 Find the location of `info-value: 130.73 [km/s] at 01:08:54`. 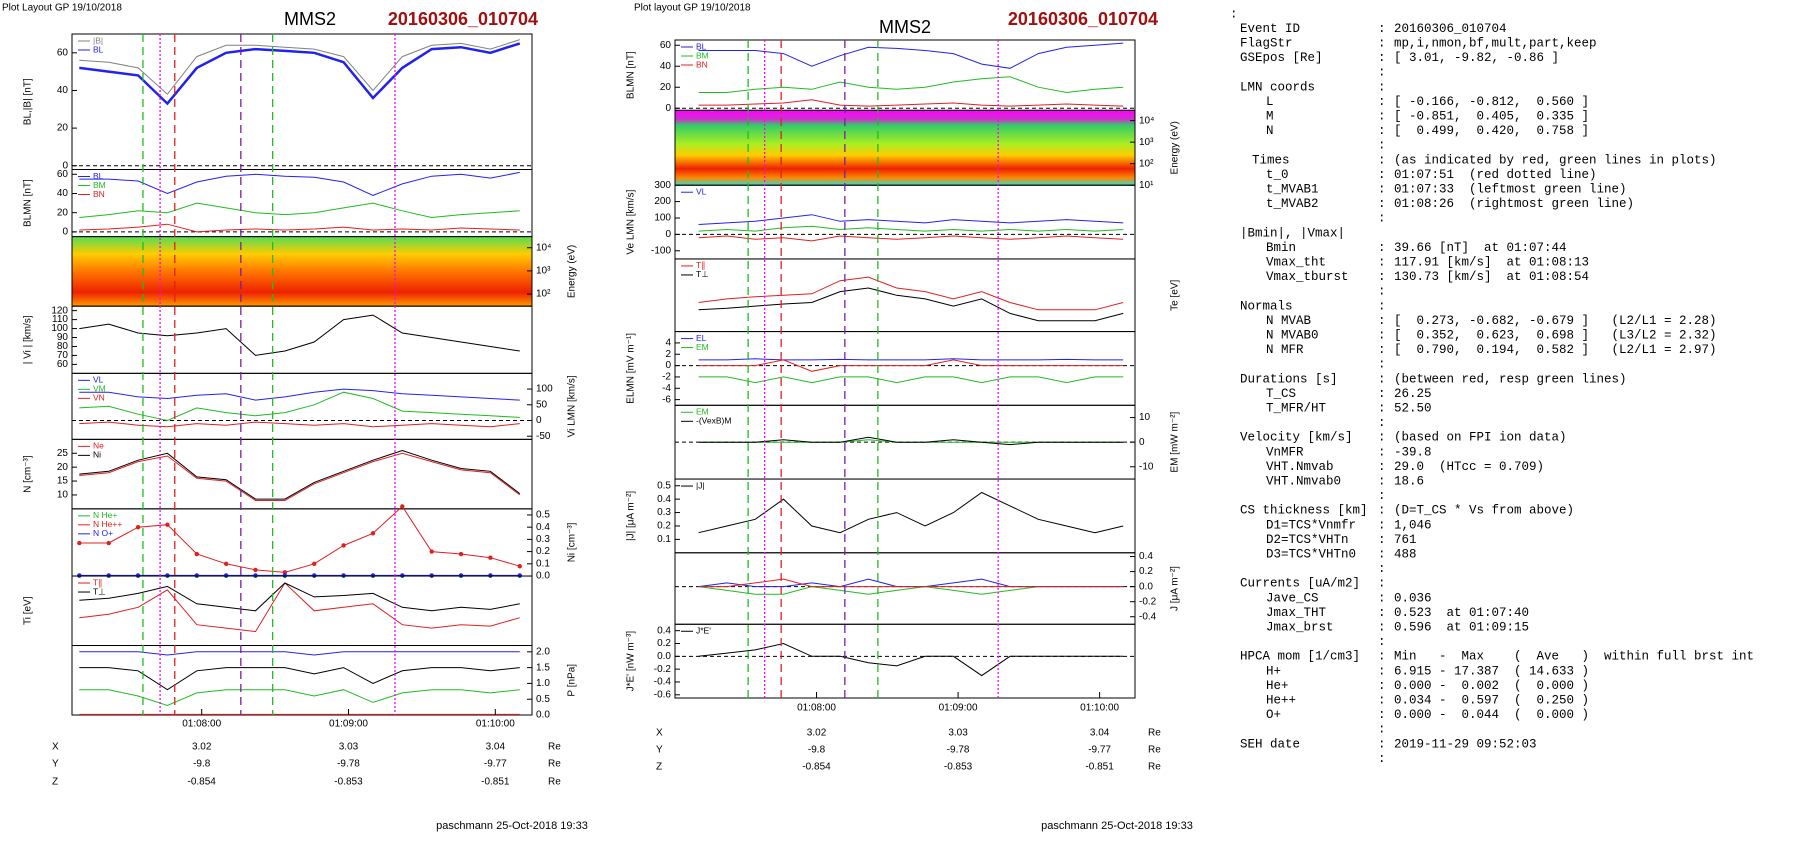

info-value: 130.73 [km/s] at 01:08:54 is located at coordinates (1491, 277).